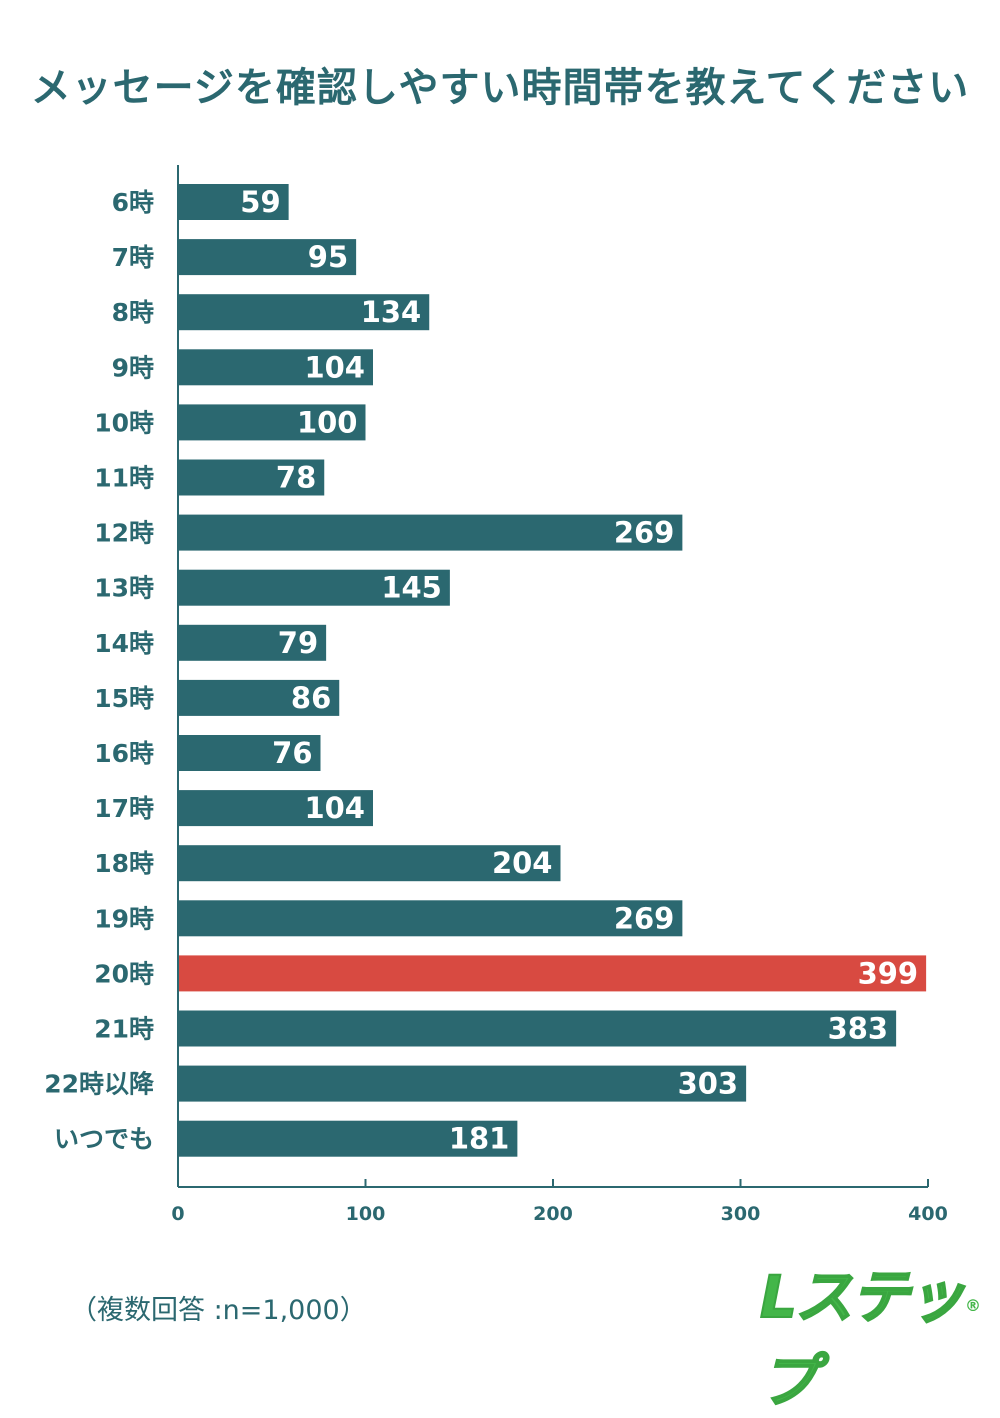  I want to click on value-label-7: 145, so click(411, 588).